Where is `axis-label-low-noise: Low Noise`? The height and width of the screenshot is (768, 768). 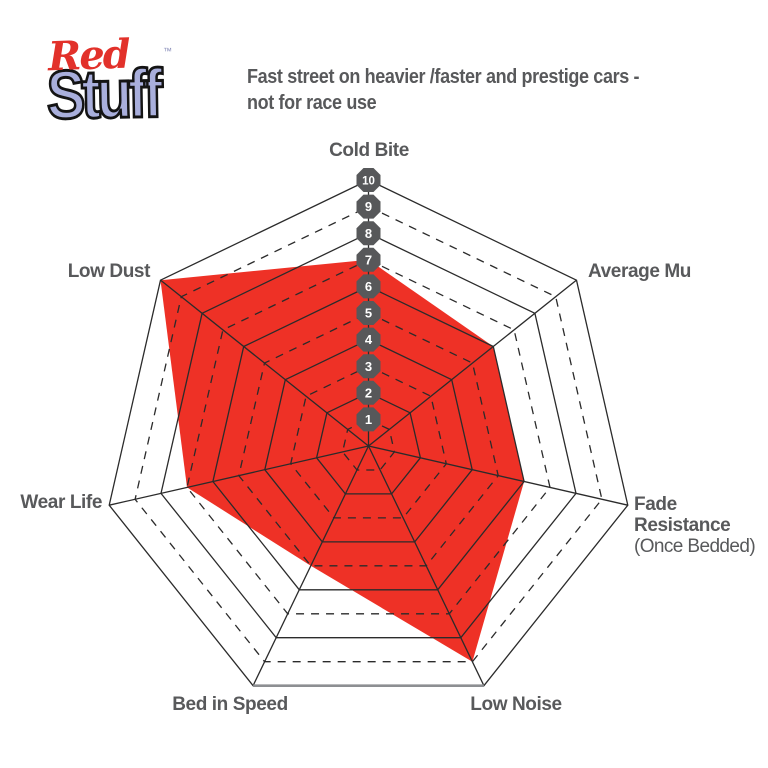 axis-label-low-noise: Low Noise is located at coordinates (516, 704).